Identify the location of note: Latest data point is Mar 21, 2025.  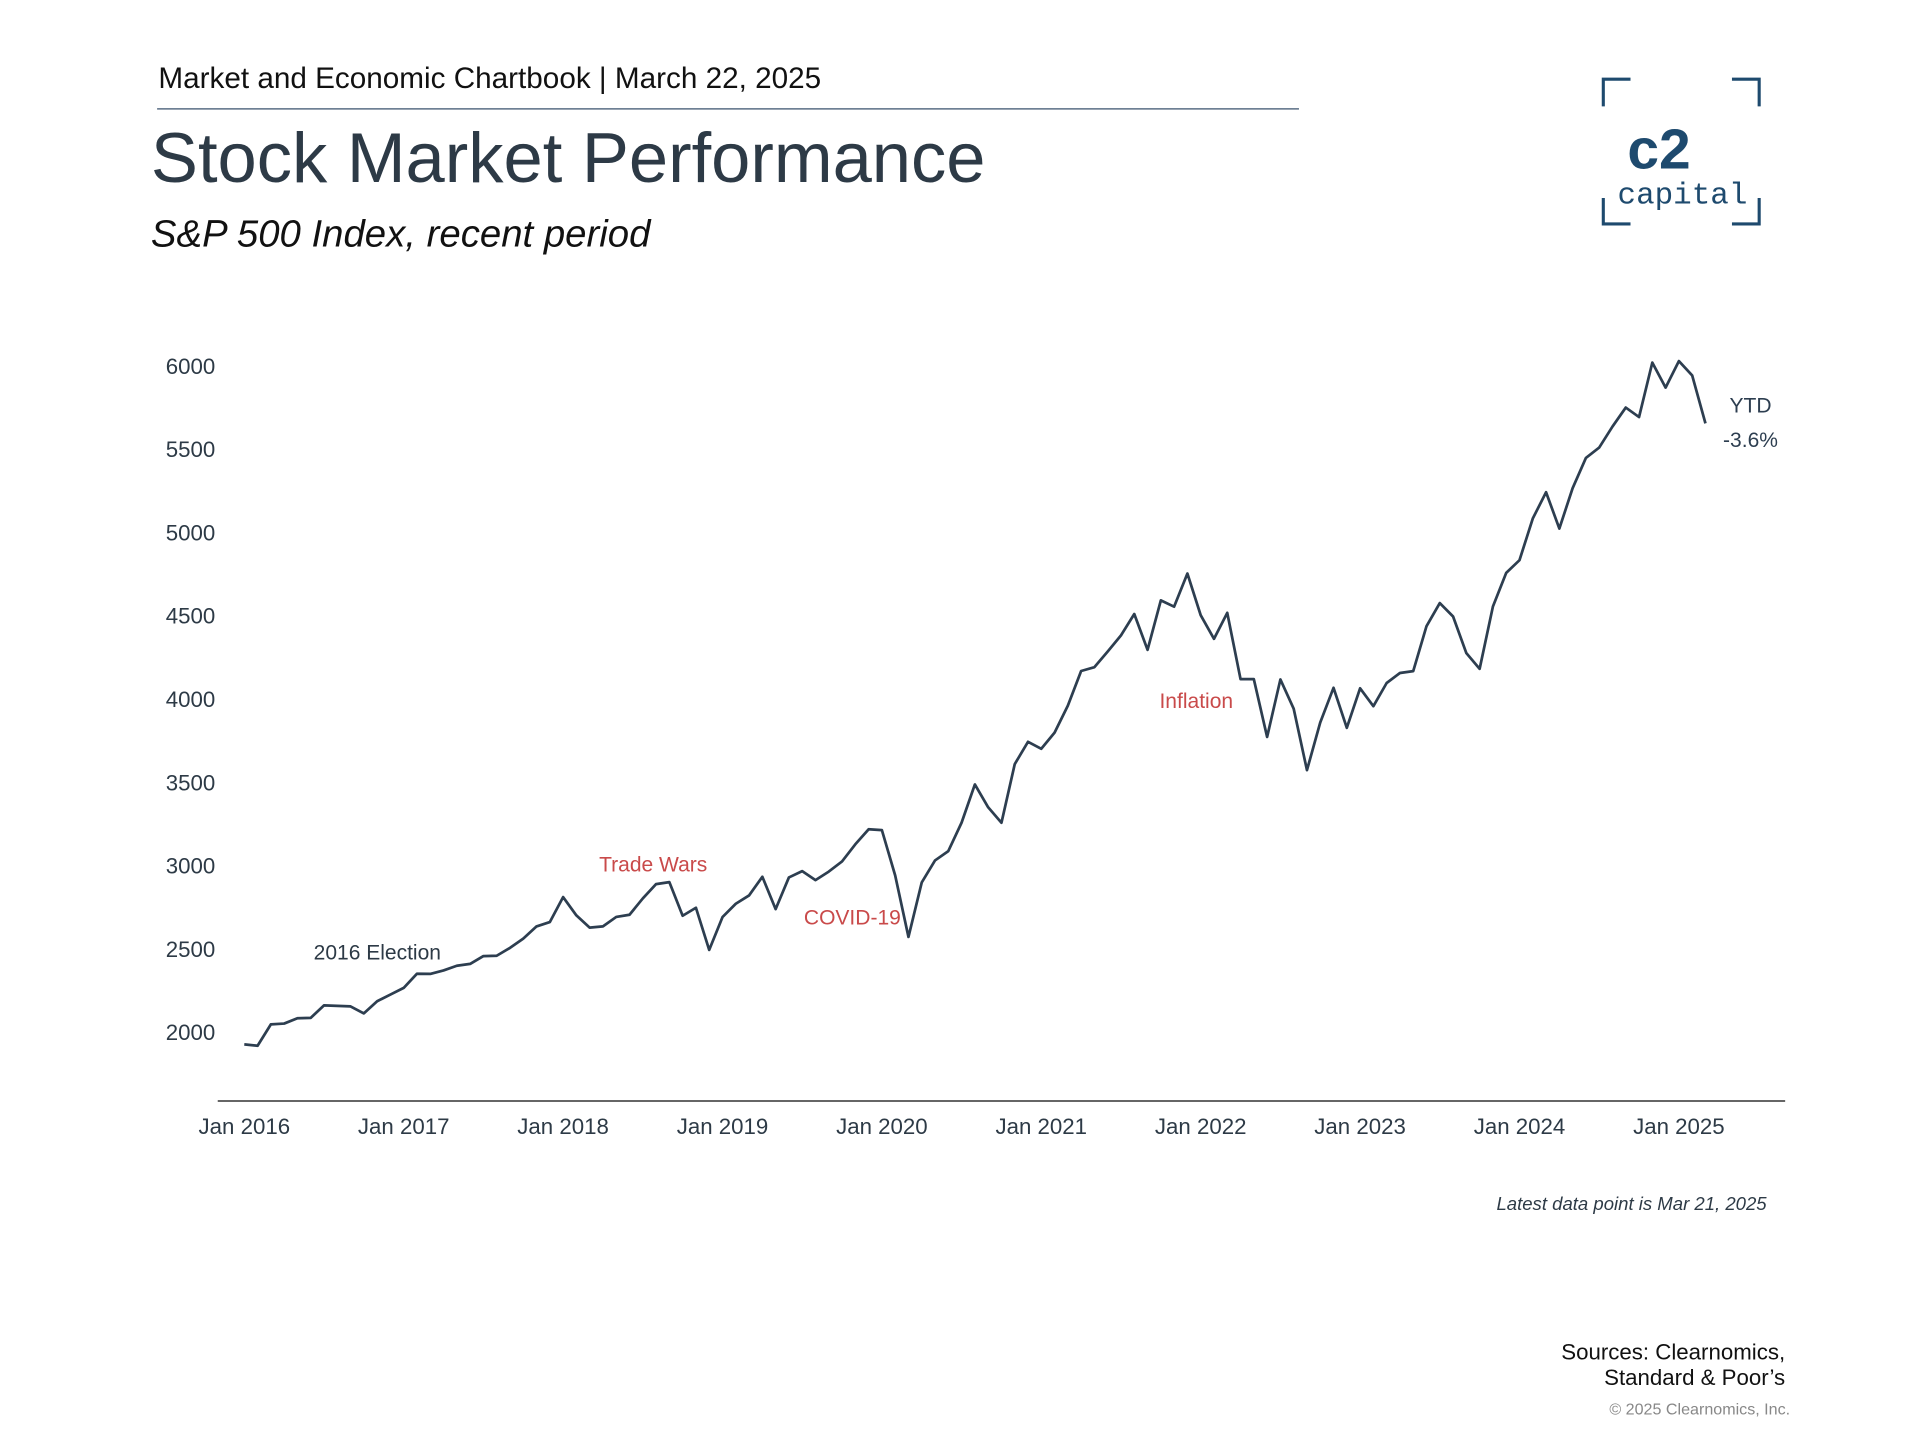
(1631, 1203).